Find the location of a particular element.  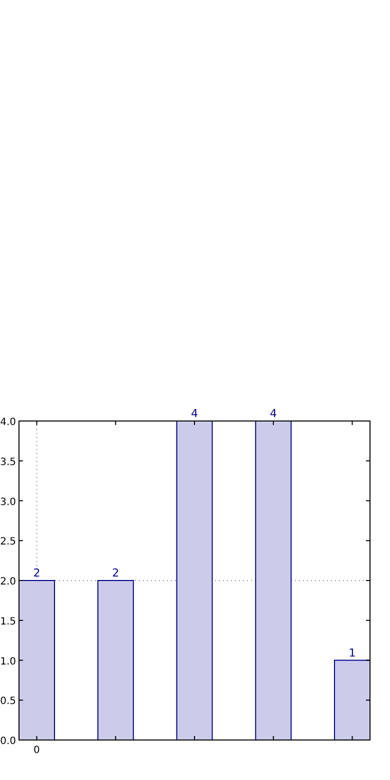

y-tick-label: 2.0 is located at coordinates (8, 582).